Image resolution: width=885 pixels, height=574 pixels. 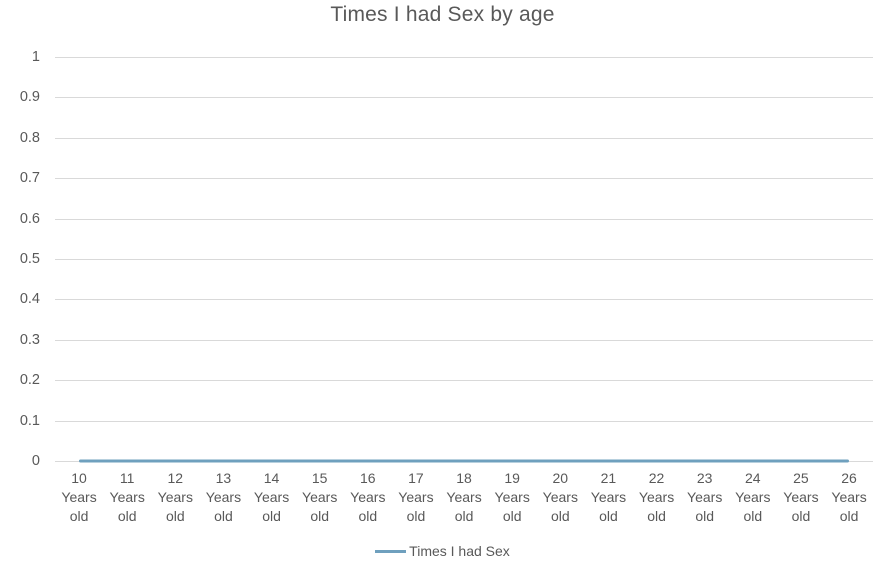 I want to click on x-tick-label-line: 12, so click(x=175, y=478).